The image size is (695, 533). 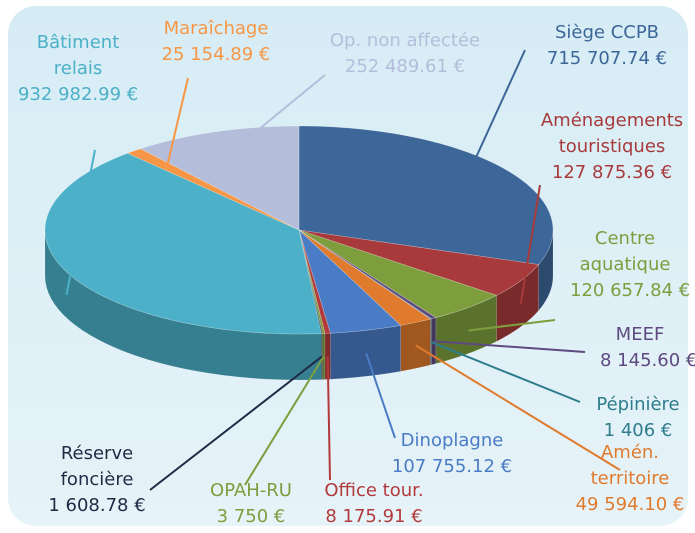 I want to click on category-label: Réserve foncière, so click(x=97, y=466).